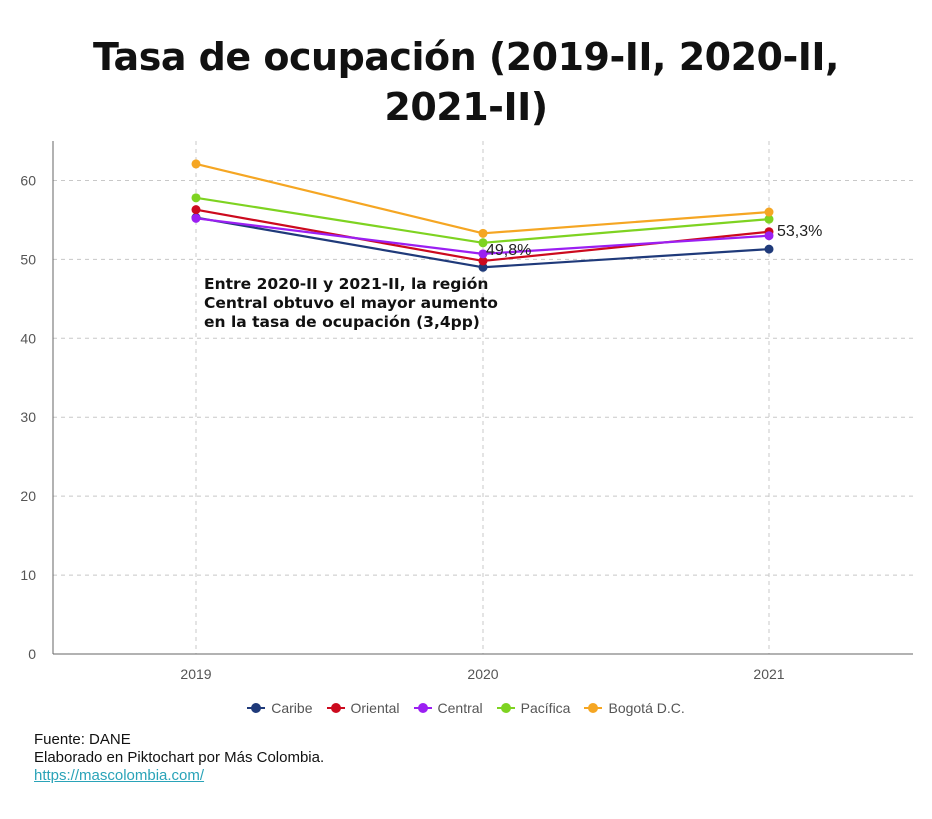 The width and height of the screenshot is (932, 819). Describe the element at coordinates (799, 231) in the screenshot. I see `data-label: 53,3%` at that location.